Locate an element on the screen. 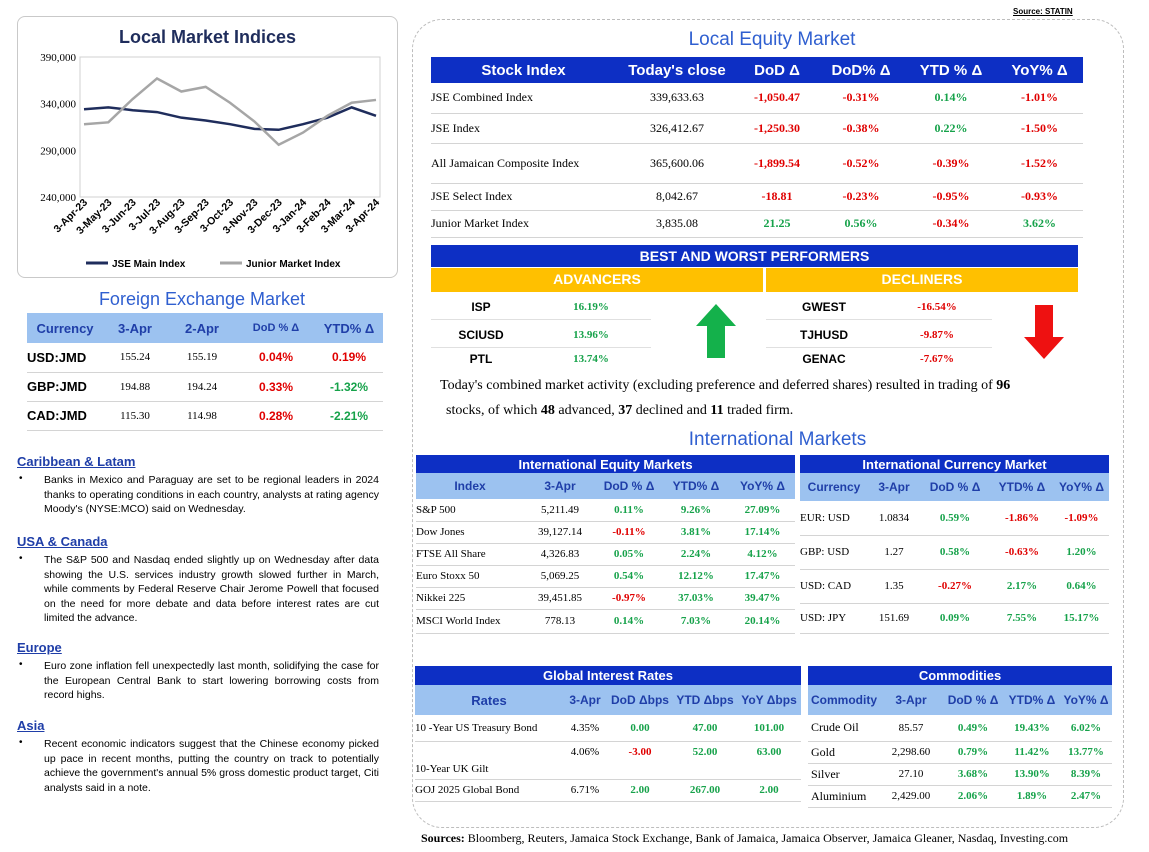 The width and height of the screenshot is (1149, 852). intl-currency-row: USD: JPY 151.69 0.09% 7.55% 15.17% is located at coordinates (954, 618).